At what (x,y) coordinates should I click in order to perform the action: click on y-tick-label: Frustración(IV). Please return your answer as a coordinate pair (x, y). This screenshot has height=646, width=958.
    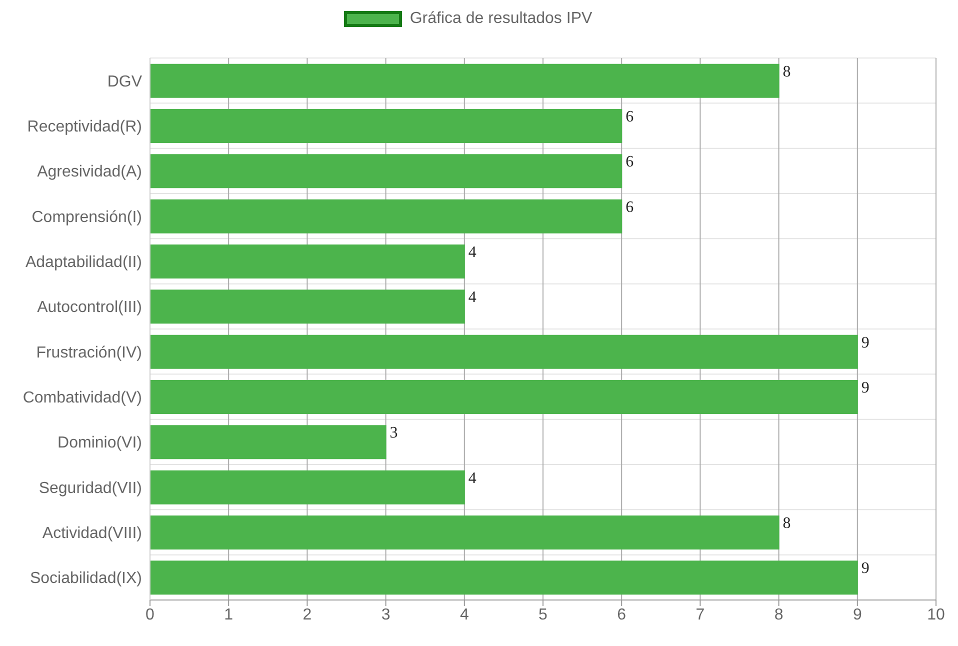
    Looking at the image, I should click on (89, 353).